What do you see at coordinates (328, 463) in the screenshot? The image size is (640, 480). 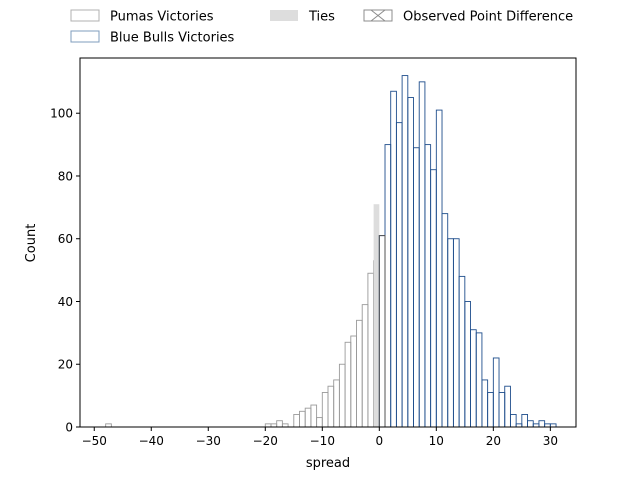 I see `x-axis-label: spread` at bounding box center [328, 463].